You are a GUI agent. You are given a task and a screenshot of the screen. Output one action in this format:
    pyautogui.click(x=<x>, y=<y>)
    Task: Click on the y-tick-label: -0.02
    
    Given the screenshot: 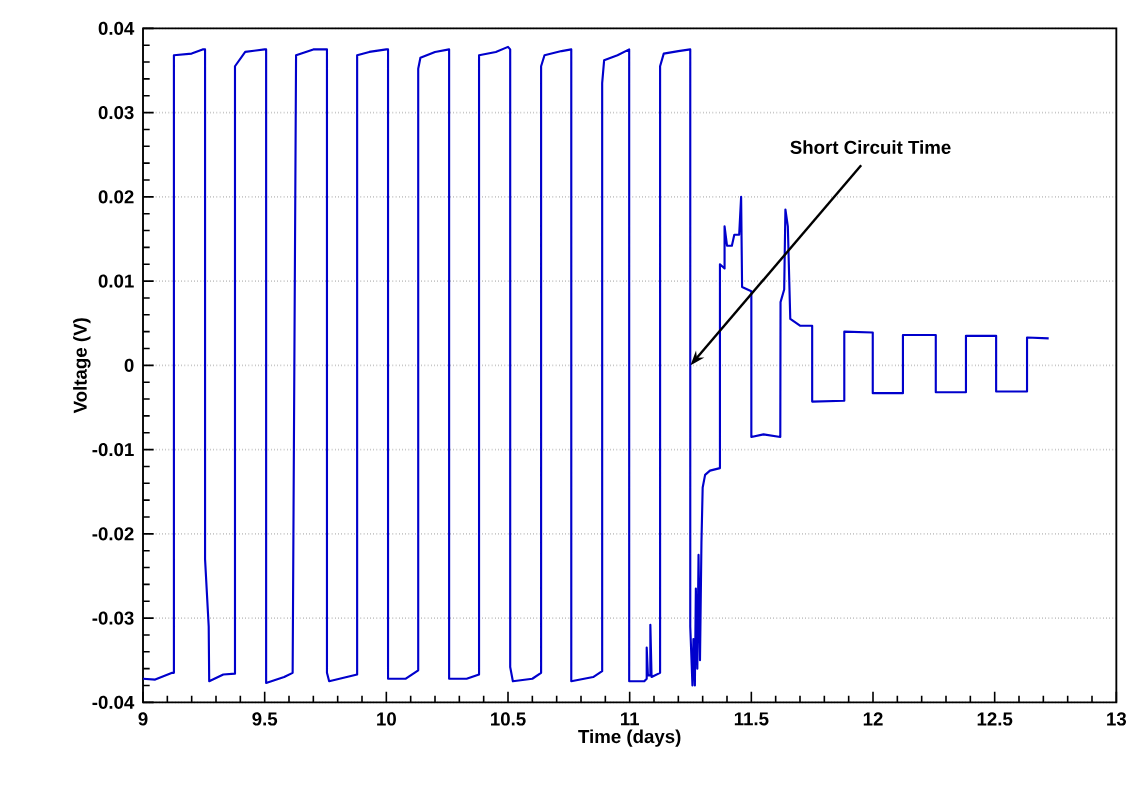 What is the action you would take?
    pyautogui.click(x=113, y=534)
    